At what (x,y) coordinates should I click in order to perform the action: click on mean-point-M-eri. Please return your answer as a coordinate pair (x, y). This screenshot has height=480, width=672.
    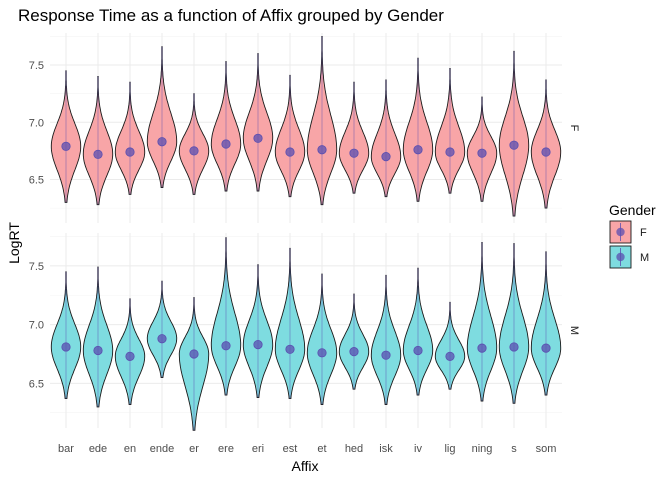
    Looking at the image, I should click on (258, 344).